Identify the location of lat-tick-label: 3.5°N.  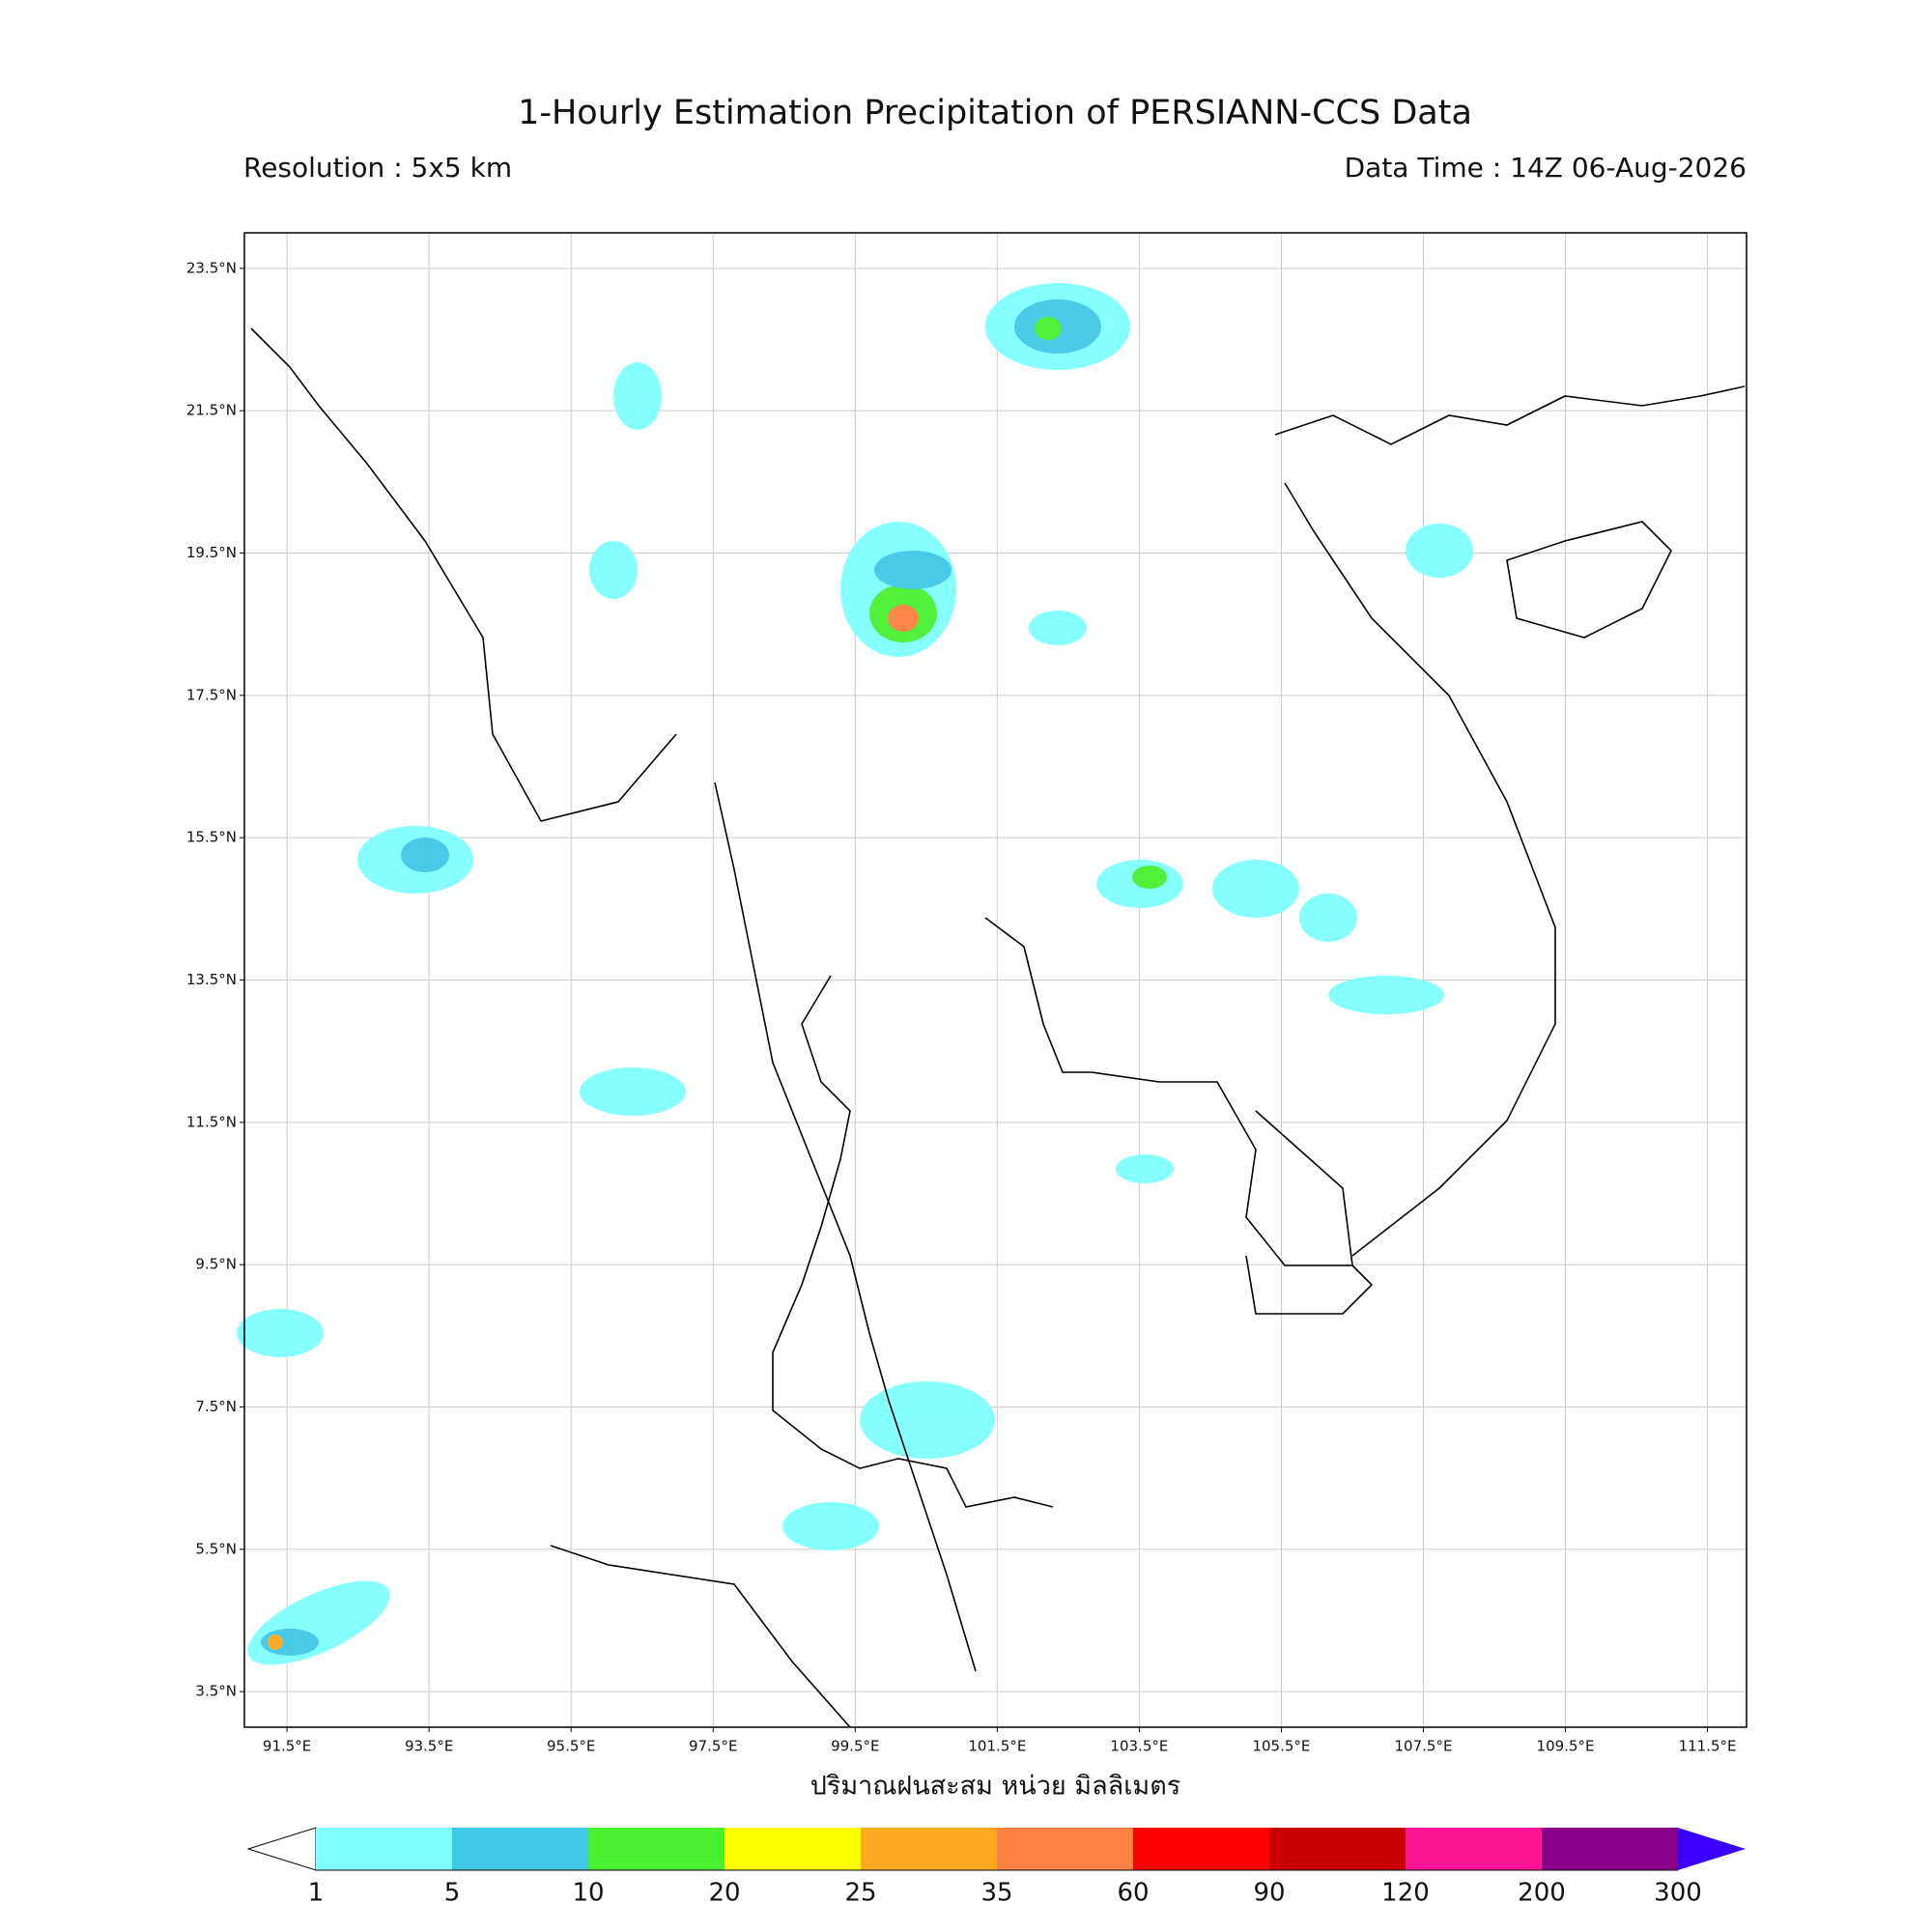
(216, 1691).